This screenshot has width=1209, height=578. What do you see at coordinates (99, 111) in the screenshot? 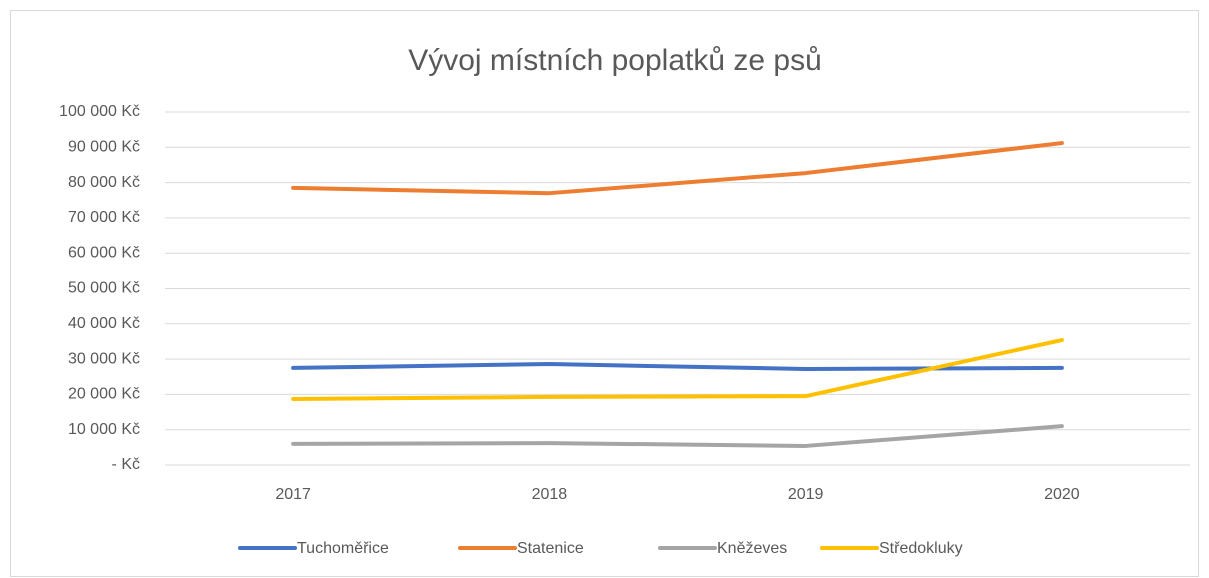
I see `y-tick-label: 100 000 Kč` at bounding box center [99, 111].